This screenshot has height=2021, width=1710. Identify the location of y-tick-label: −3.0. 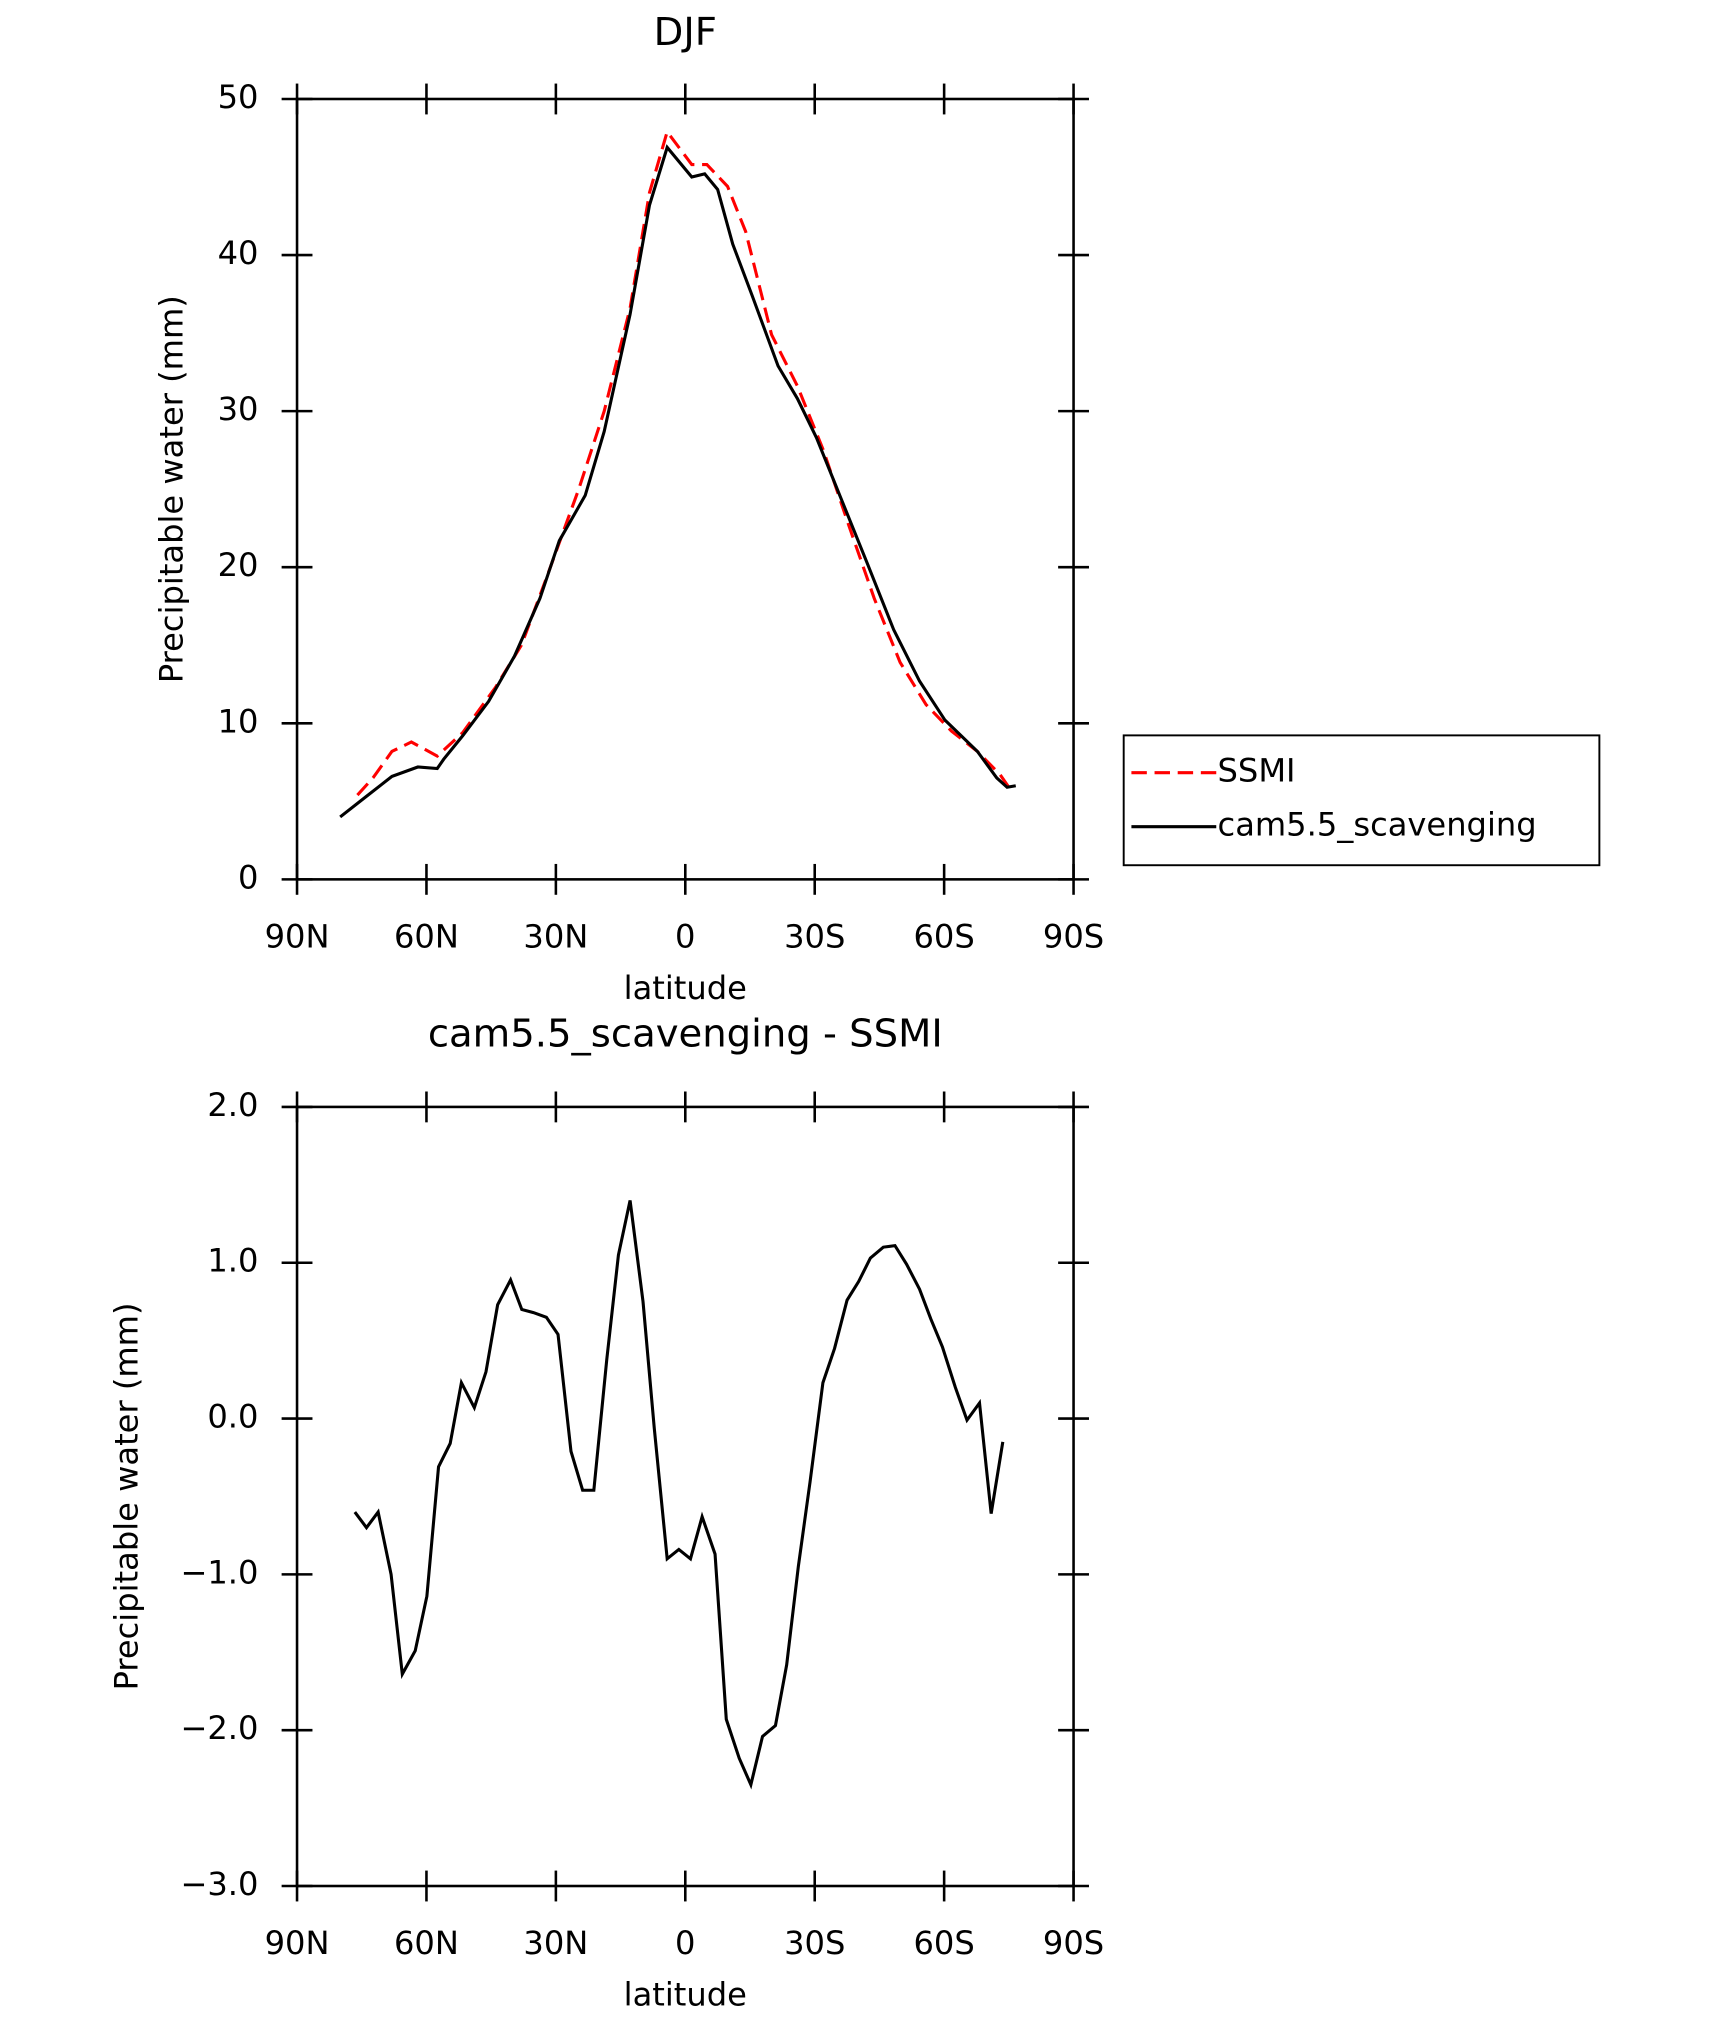
(219, 1884).